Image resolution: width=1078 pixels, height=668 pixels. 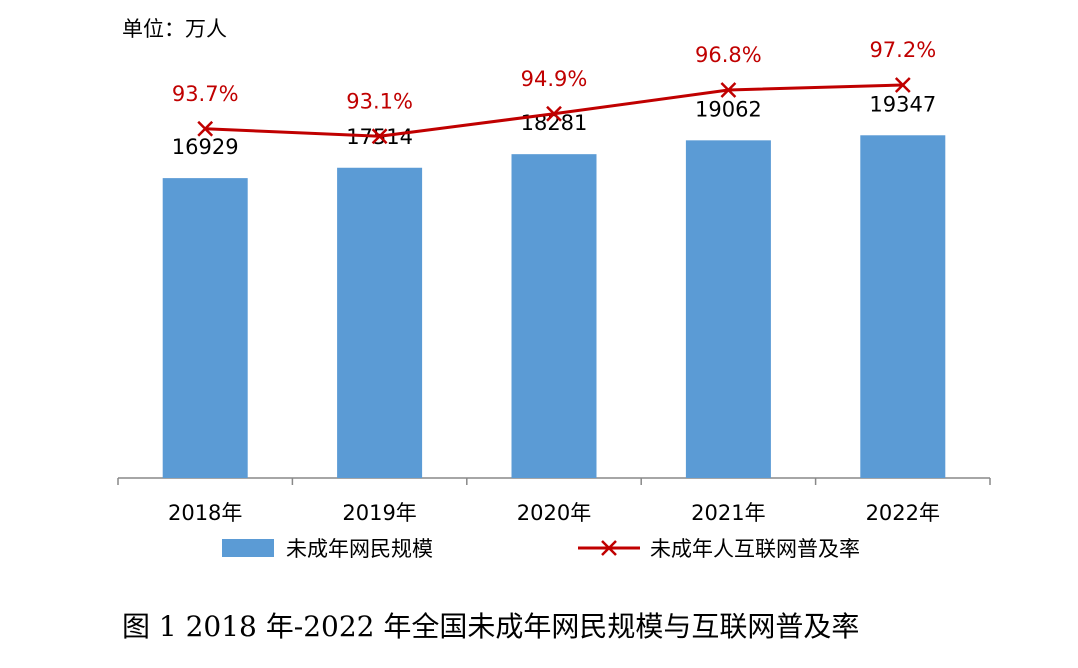 I want to click on legend-x-marker, so click(x=609, y=548).